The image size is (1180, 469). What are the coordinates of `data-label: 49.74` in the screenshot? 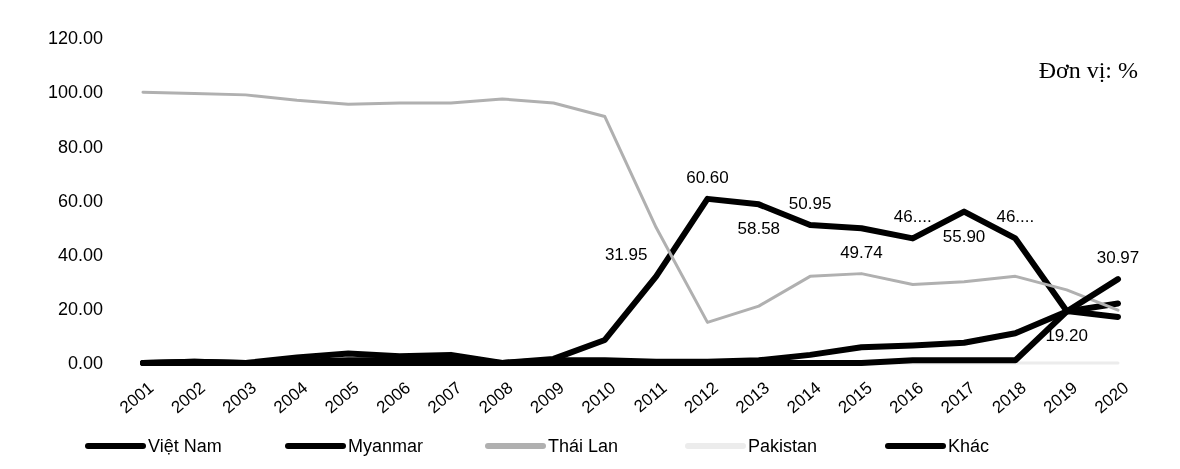 It's located at (861, 253).